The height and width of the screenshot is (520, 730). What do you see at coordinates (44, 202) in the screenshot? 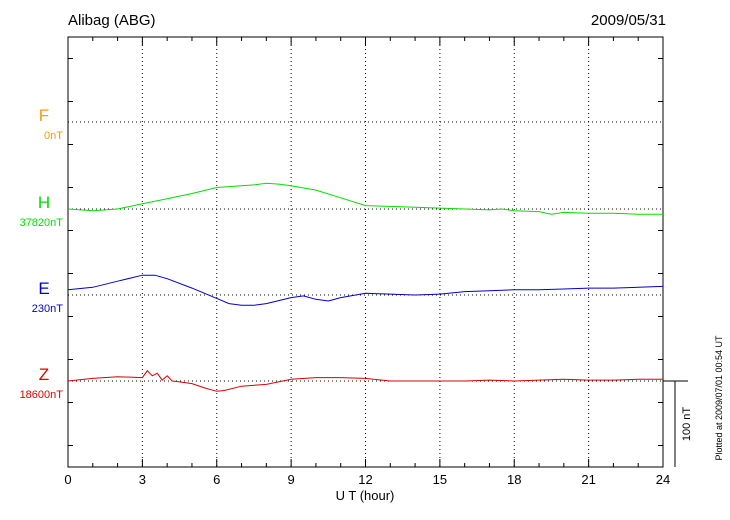
I see `series-name-h: H` at bounding box center [44, 202].